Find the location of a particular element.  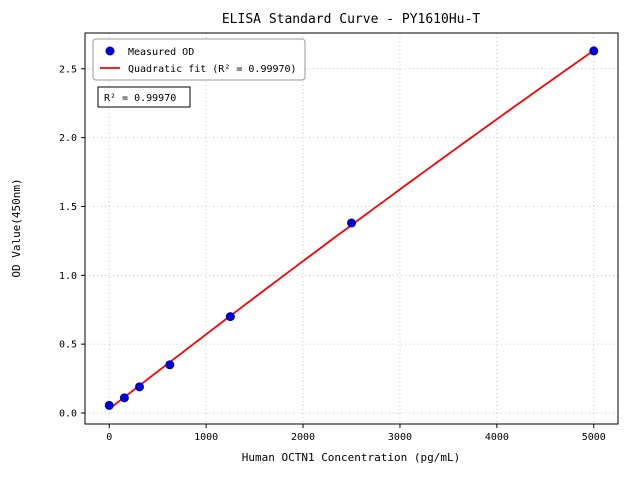

y-tick-label: 1.0 is located at coordinates (68, 276).